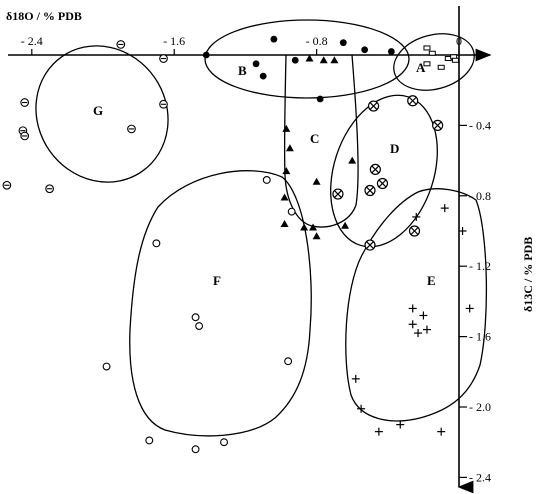 This screenshot has width=551, height=494. I want to click on envelope-b, so click(307, 59).